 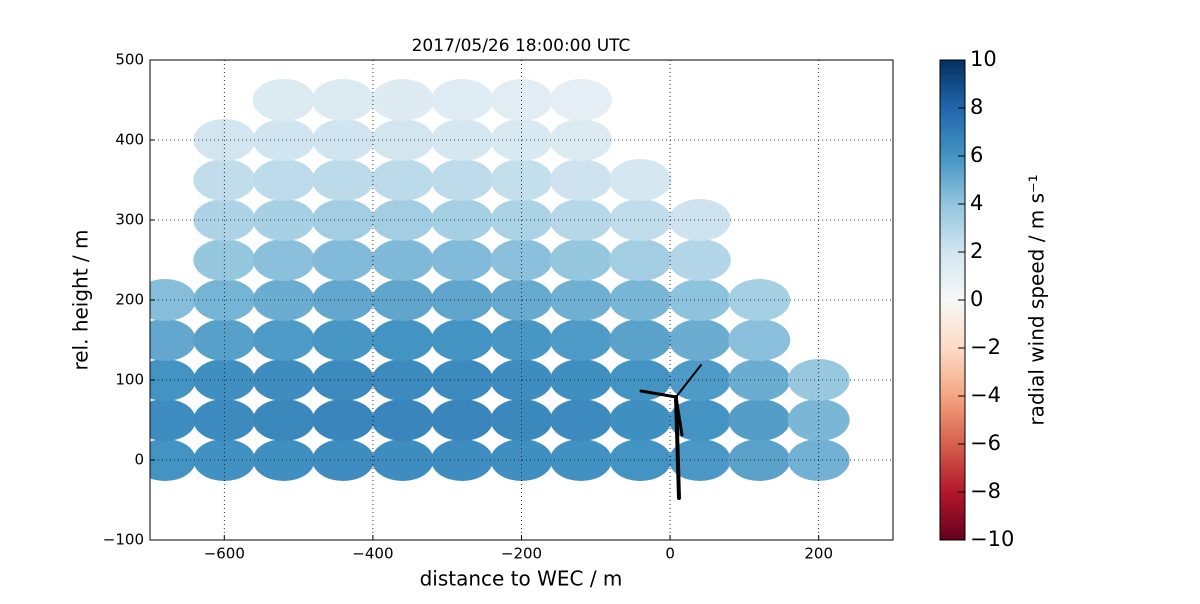 What do you see at coordinates (976, 203) in the screenshot?
I see `colorbar-tick-label: 4` at bounding box center [976, 203].